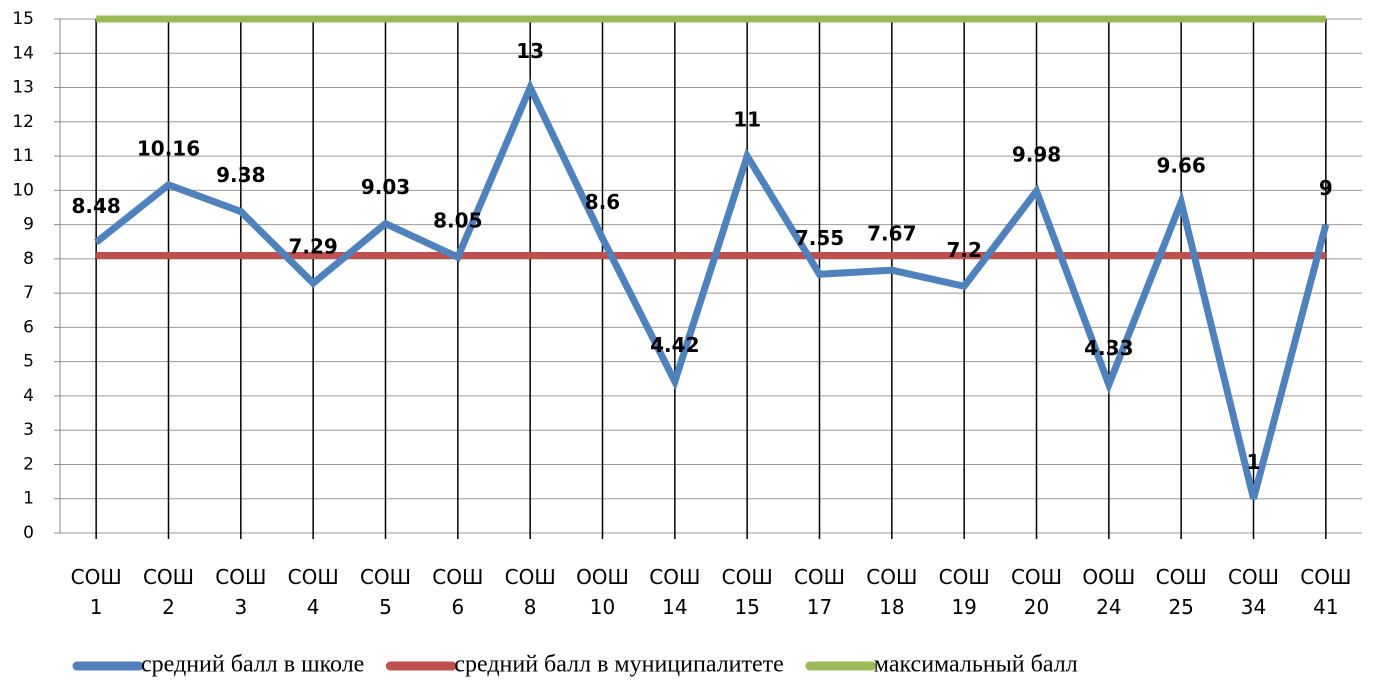 The height and width of the screenshot is (689, 1378). I want to click on y-tick-label: 9, so click(28, 225).